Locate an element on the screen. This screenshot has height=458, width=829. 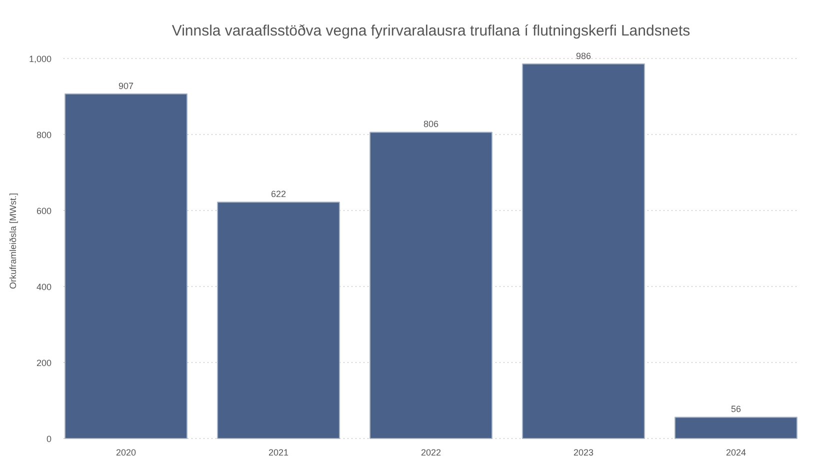
y-tick-label: 200 is located at coordinates (44, 363).